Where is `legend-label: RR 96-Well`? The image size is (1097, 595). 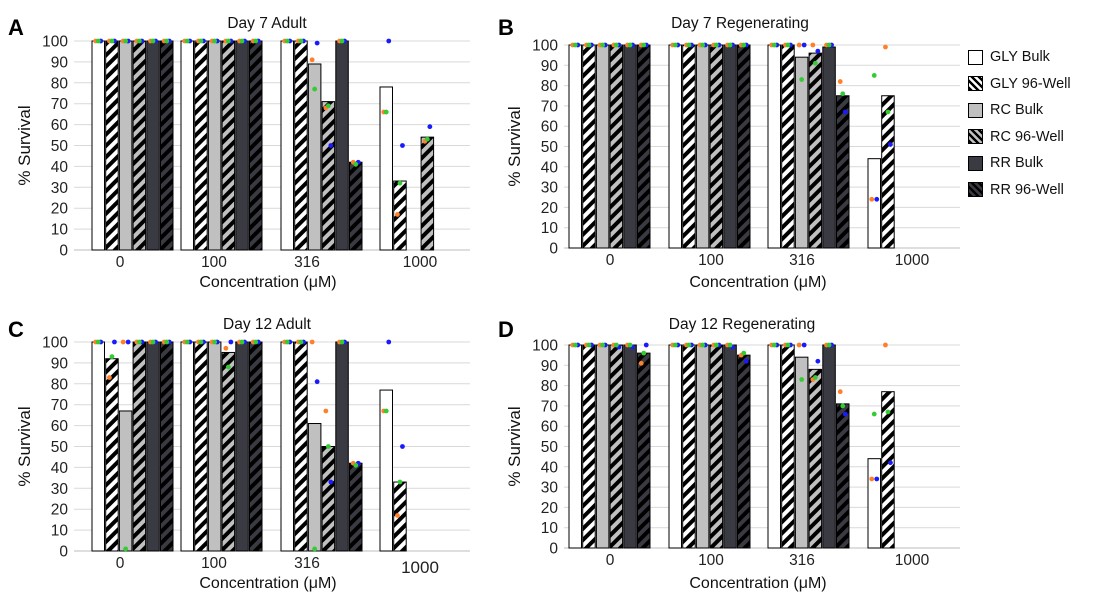
legend-label: RR 96-Well is located at coordinates (1027, 189).